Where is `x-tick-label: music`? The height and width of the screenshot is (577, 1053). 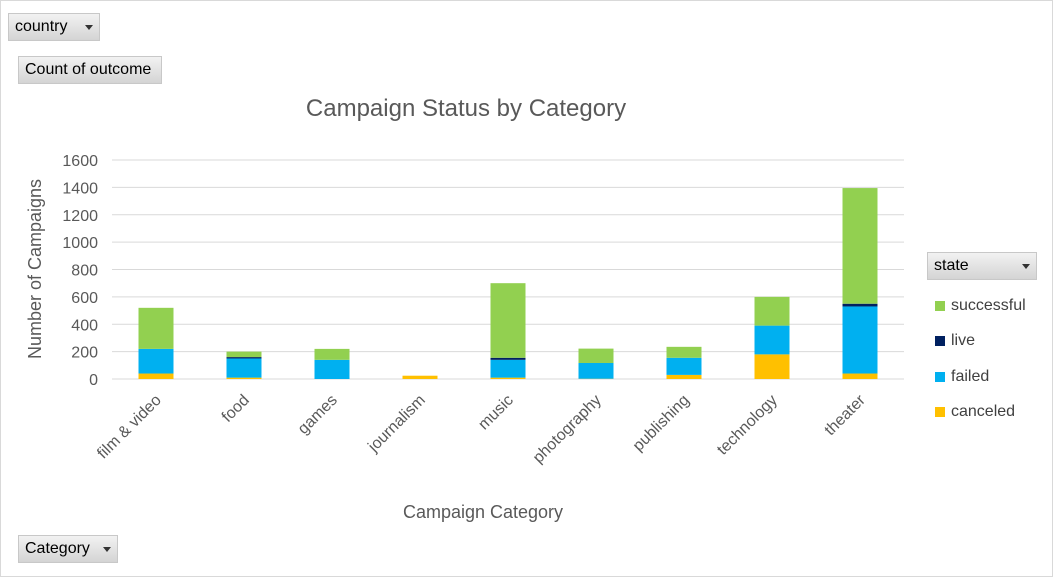 x-tick-label: music is located at coordinates (496, 413).